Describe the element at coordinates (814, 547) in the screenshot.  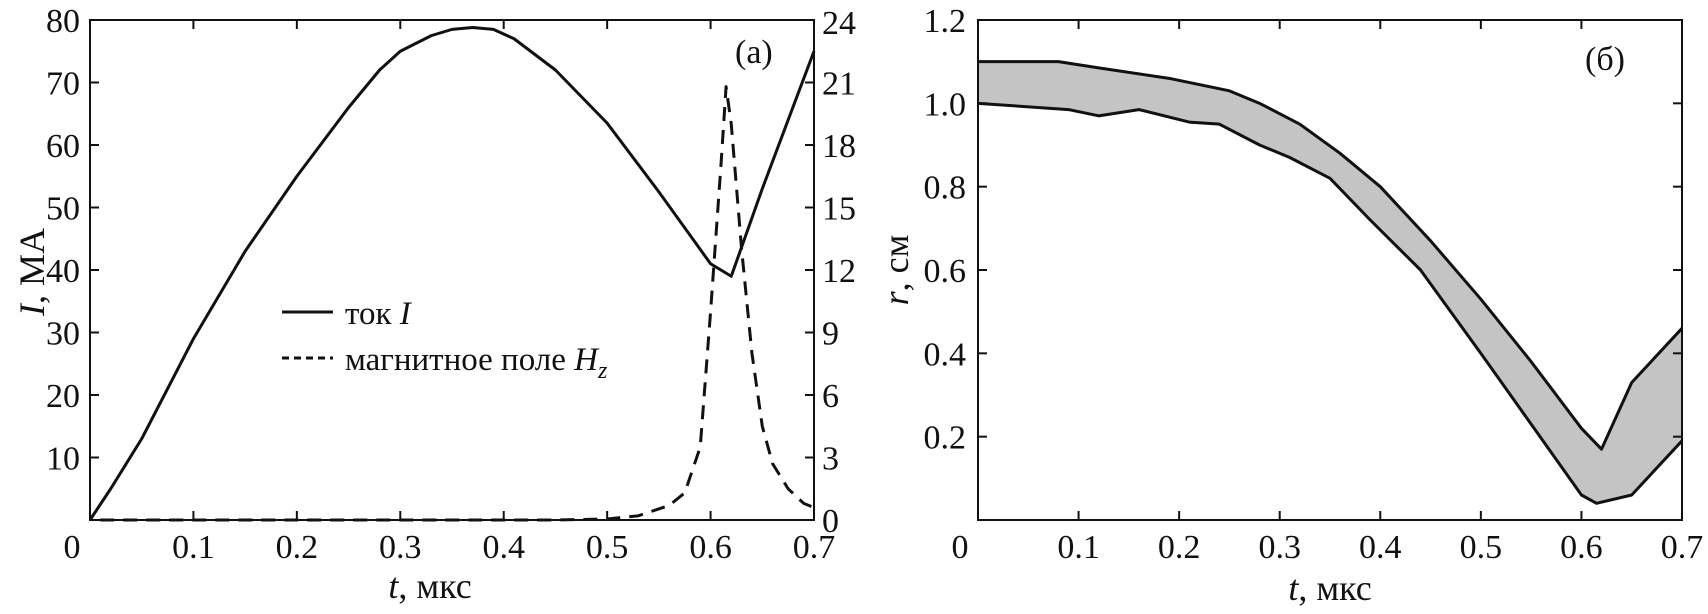
I see `panel-a-x-tick-label: 0.7` at that location.